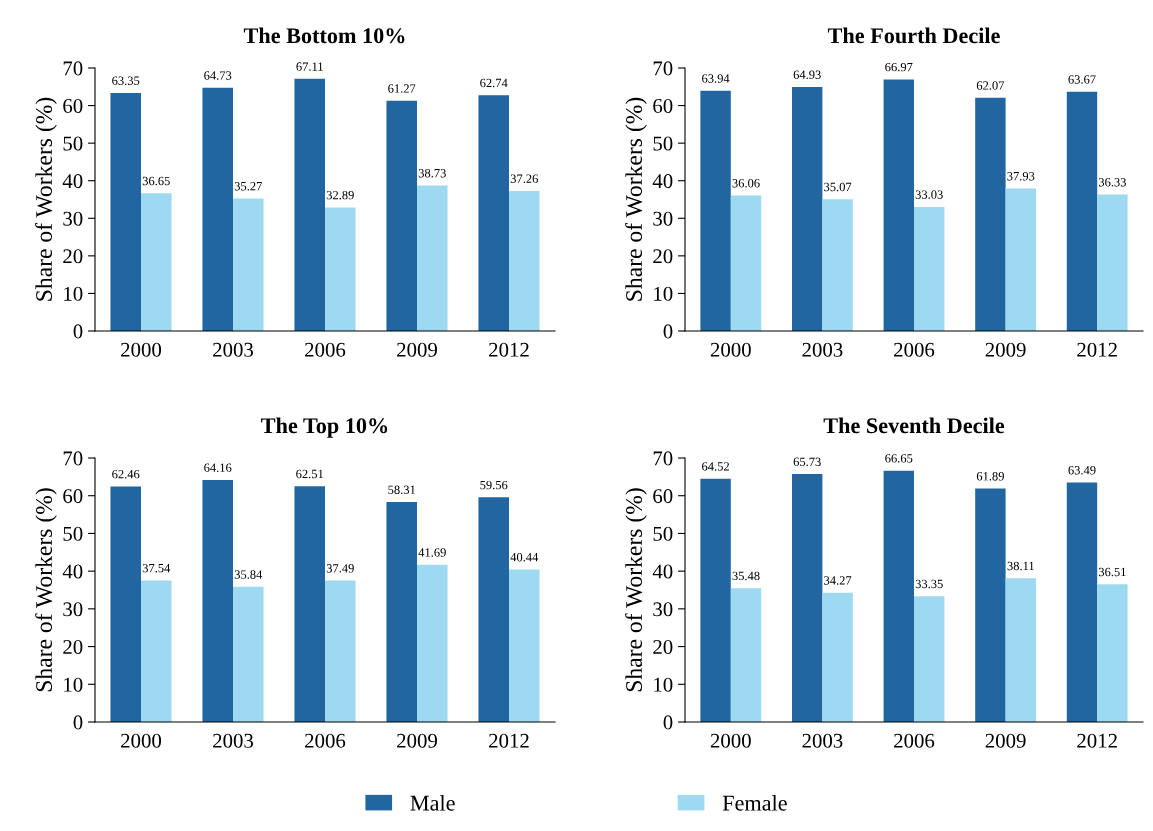 Image resolution: width=1153 pixels, height=831 pixels. I want to click on data-label: 36.33, so click(1112, 182).